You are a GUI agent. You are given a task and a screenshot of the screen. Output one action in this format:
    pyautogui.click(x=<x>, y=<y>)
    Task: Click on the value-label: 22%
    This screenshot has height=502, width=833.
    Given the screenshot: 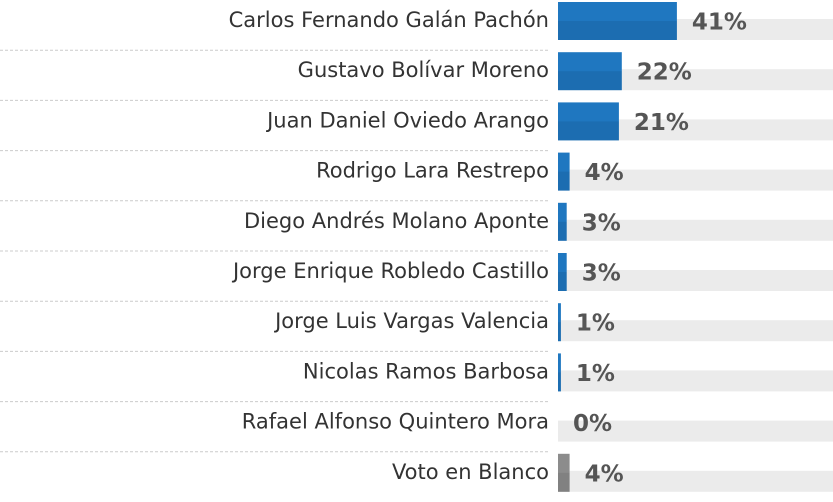 What is the action you would take?
    pyautogui.click(x=664, y=73)
    